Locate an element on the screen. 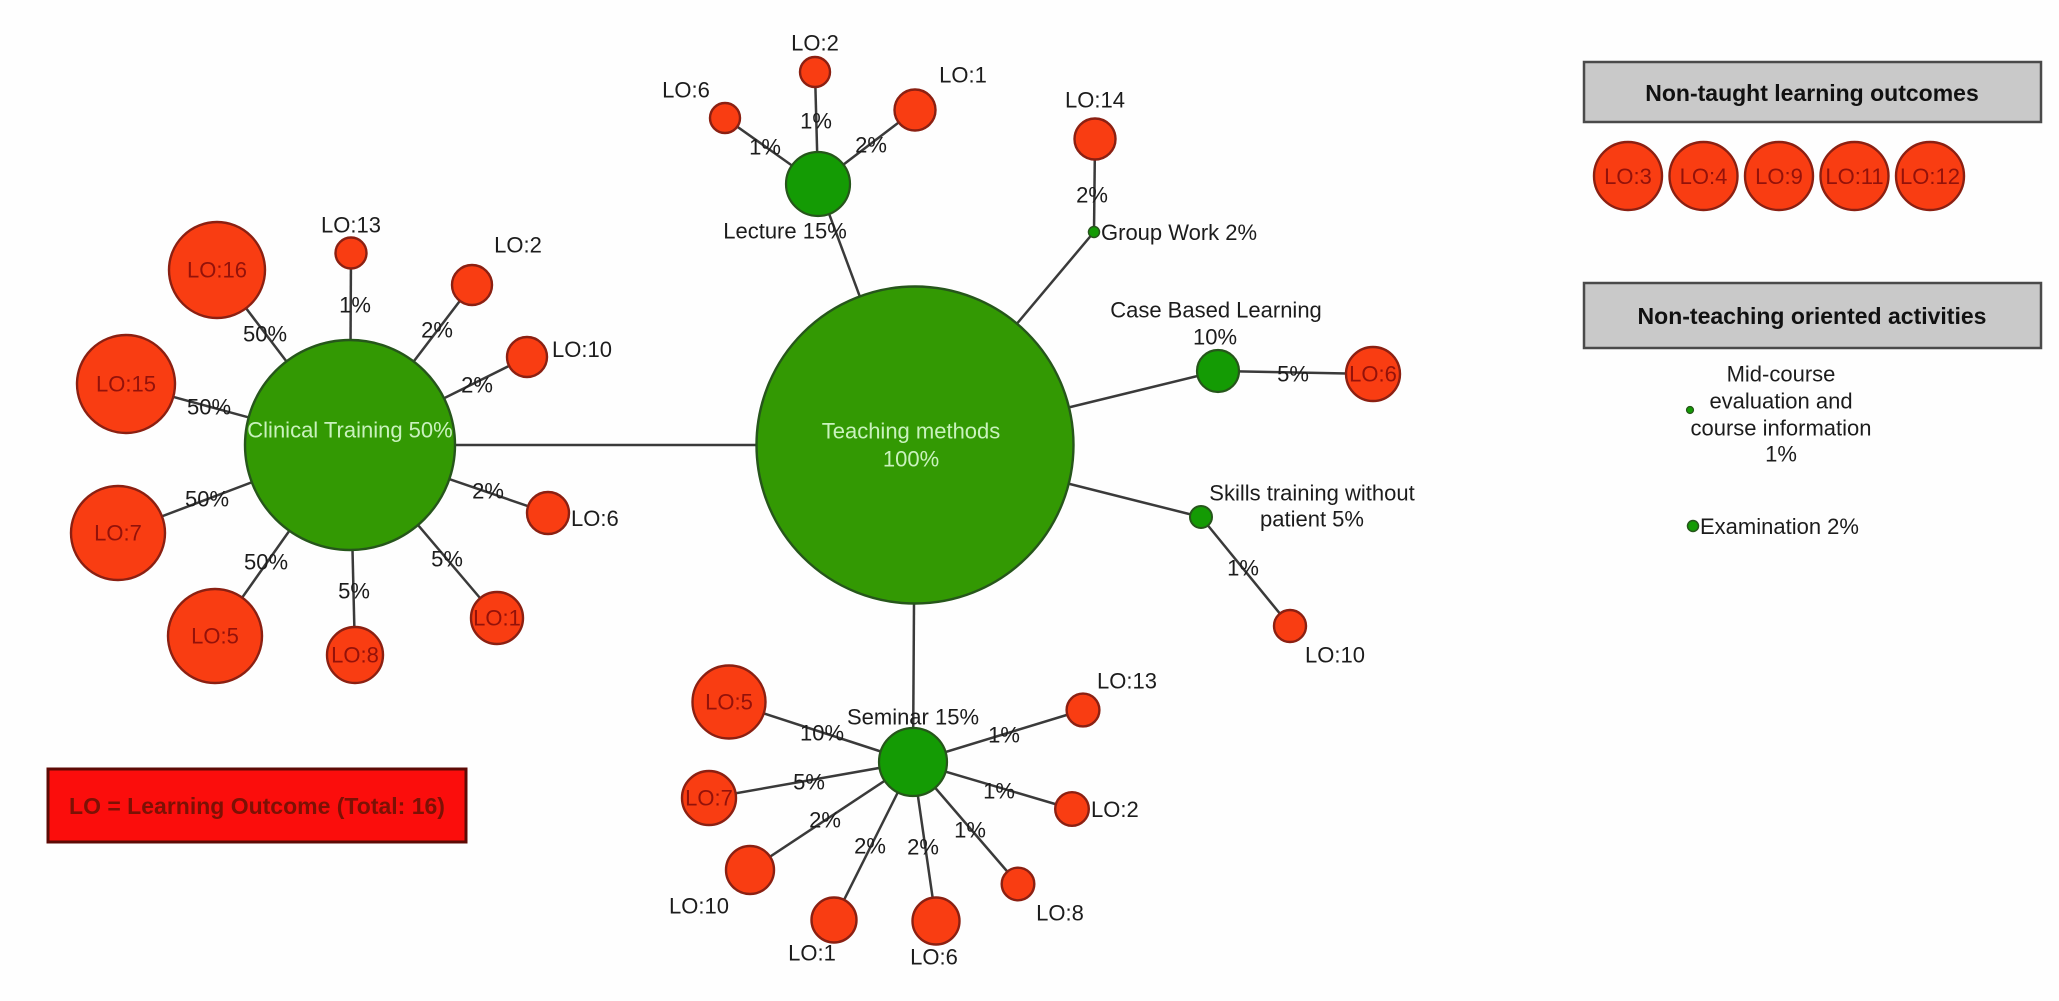 Image resolution: width=2059 pixels, height=1001 pixels. svg-text: Seminar 15% is located at coordinates (913, 717).